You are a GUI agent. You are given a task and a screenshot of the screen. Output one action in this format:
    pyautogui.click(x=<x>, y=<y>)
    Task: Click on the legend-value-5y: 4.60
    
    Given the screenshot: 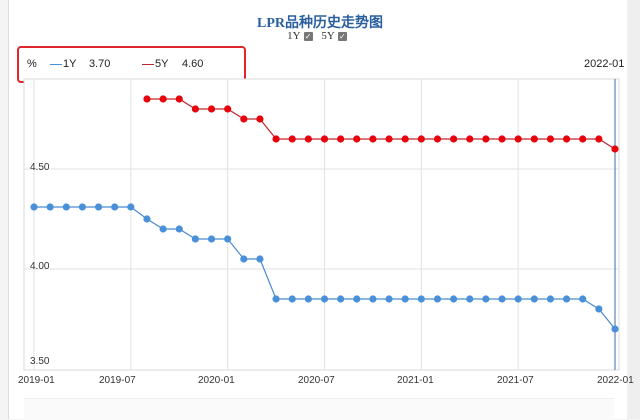 What is the action you would take?
    pyautogui.click(x=193, y=64)
    